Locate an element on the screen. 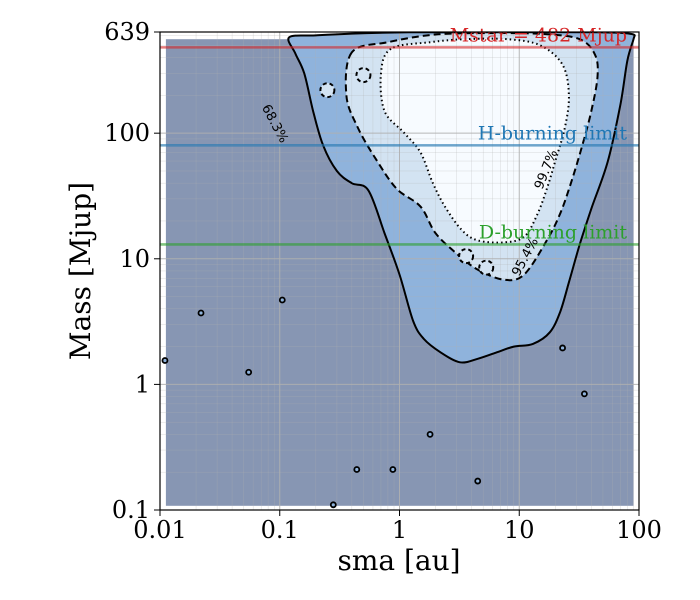 The width and height of the screenshot is (700, 600). y-axis-title: Mass [Mjup] is located at coordinates (80, 271).